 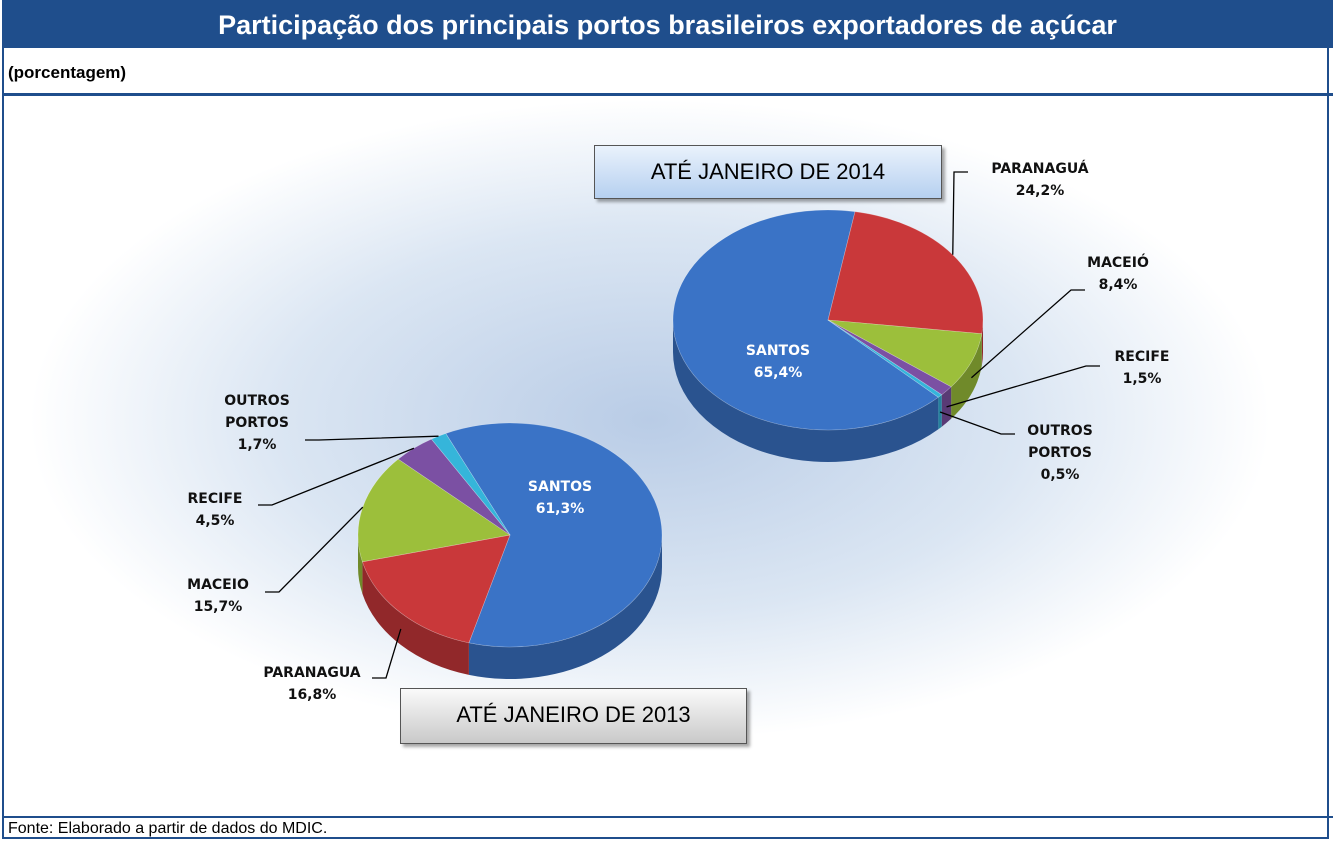 I want to click on data-label: PARANAGUÁ 24,2%, so click(x=1040, y=180).